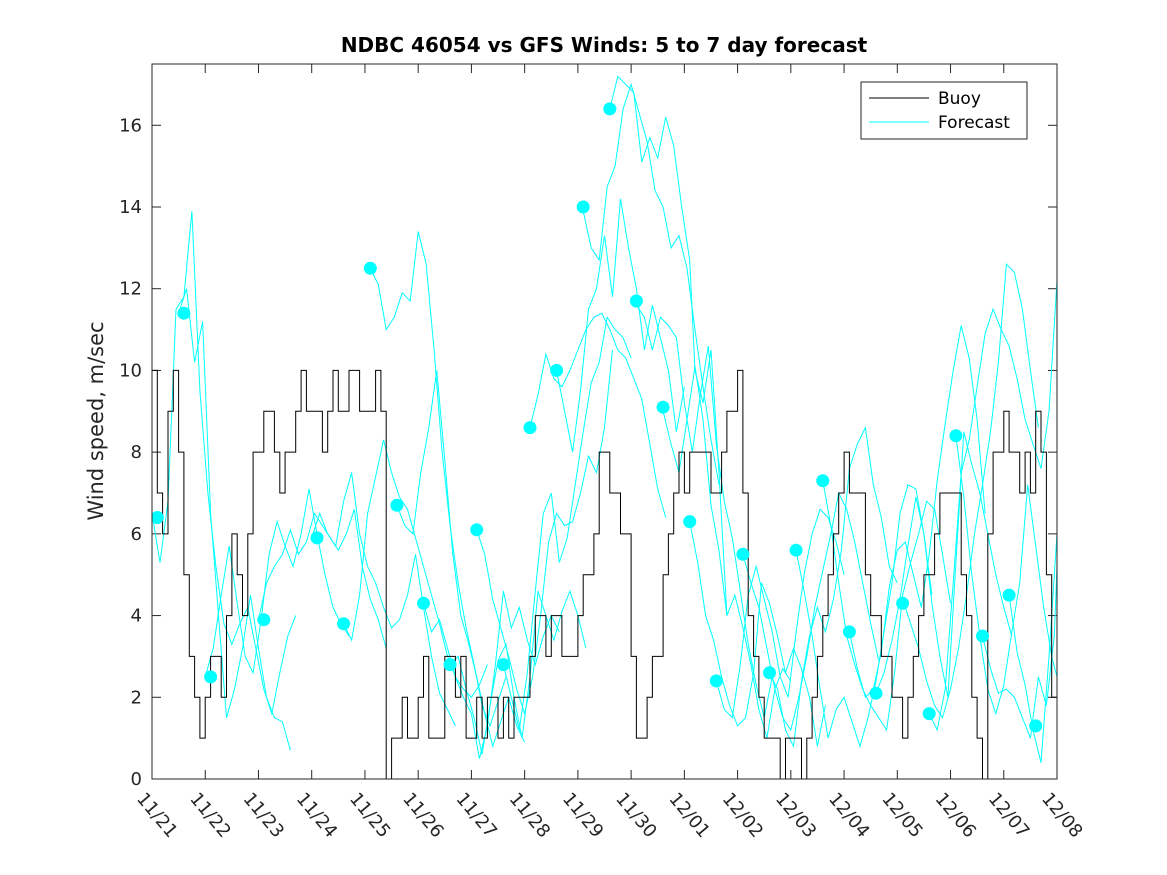 The image size is (1167, 875). I want to click on y-tick-label: 4, so click(136, 616).